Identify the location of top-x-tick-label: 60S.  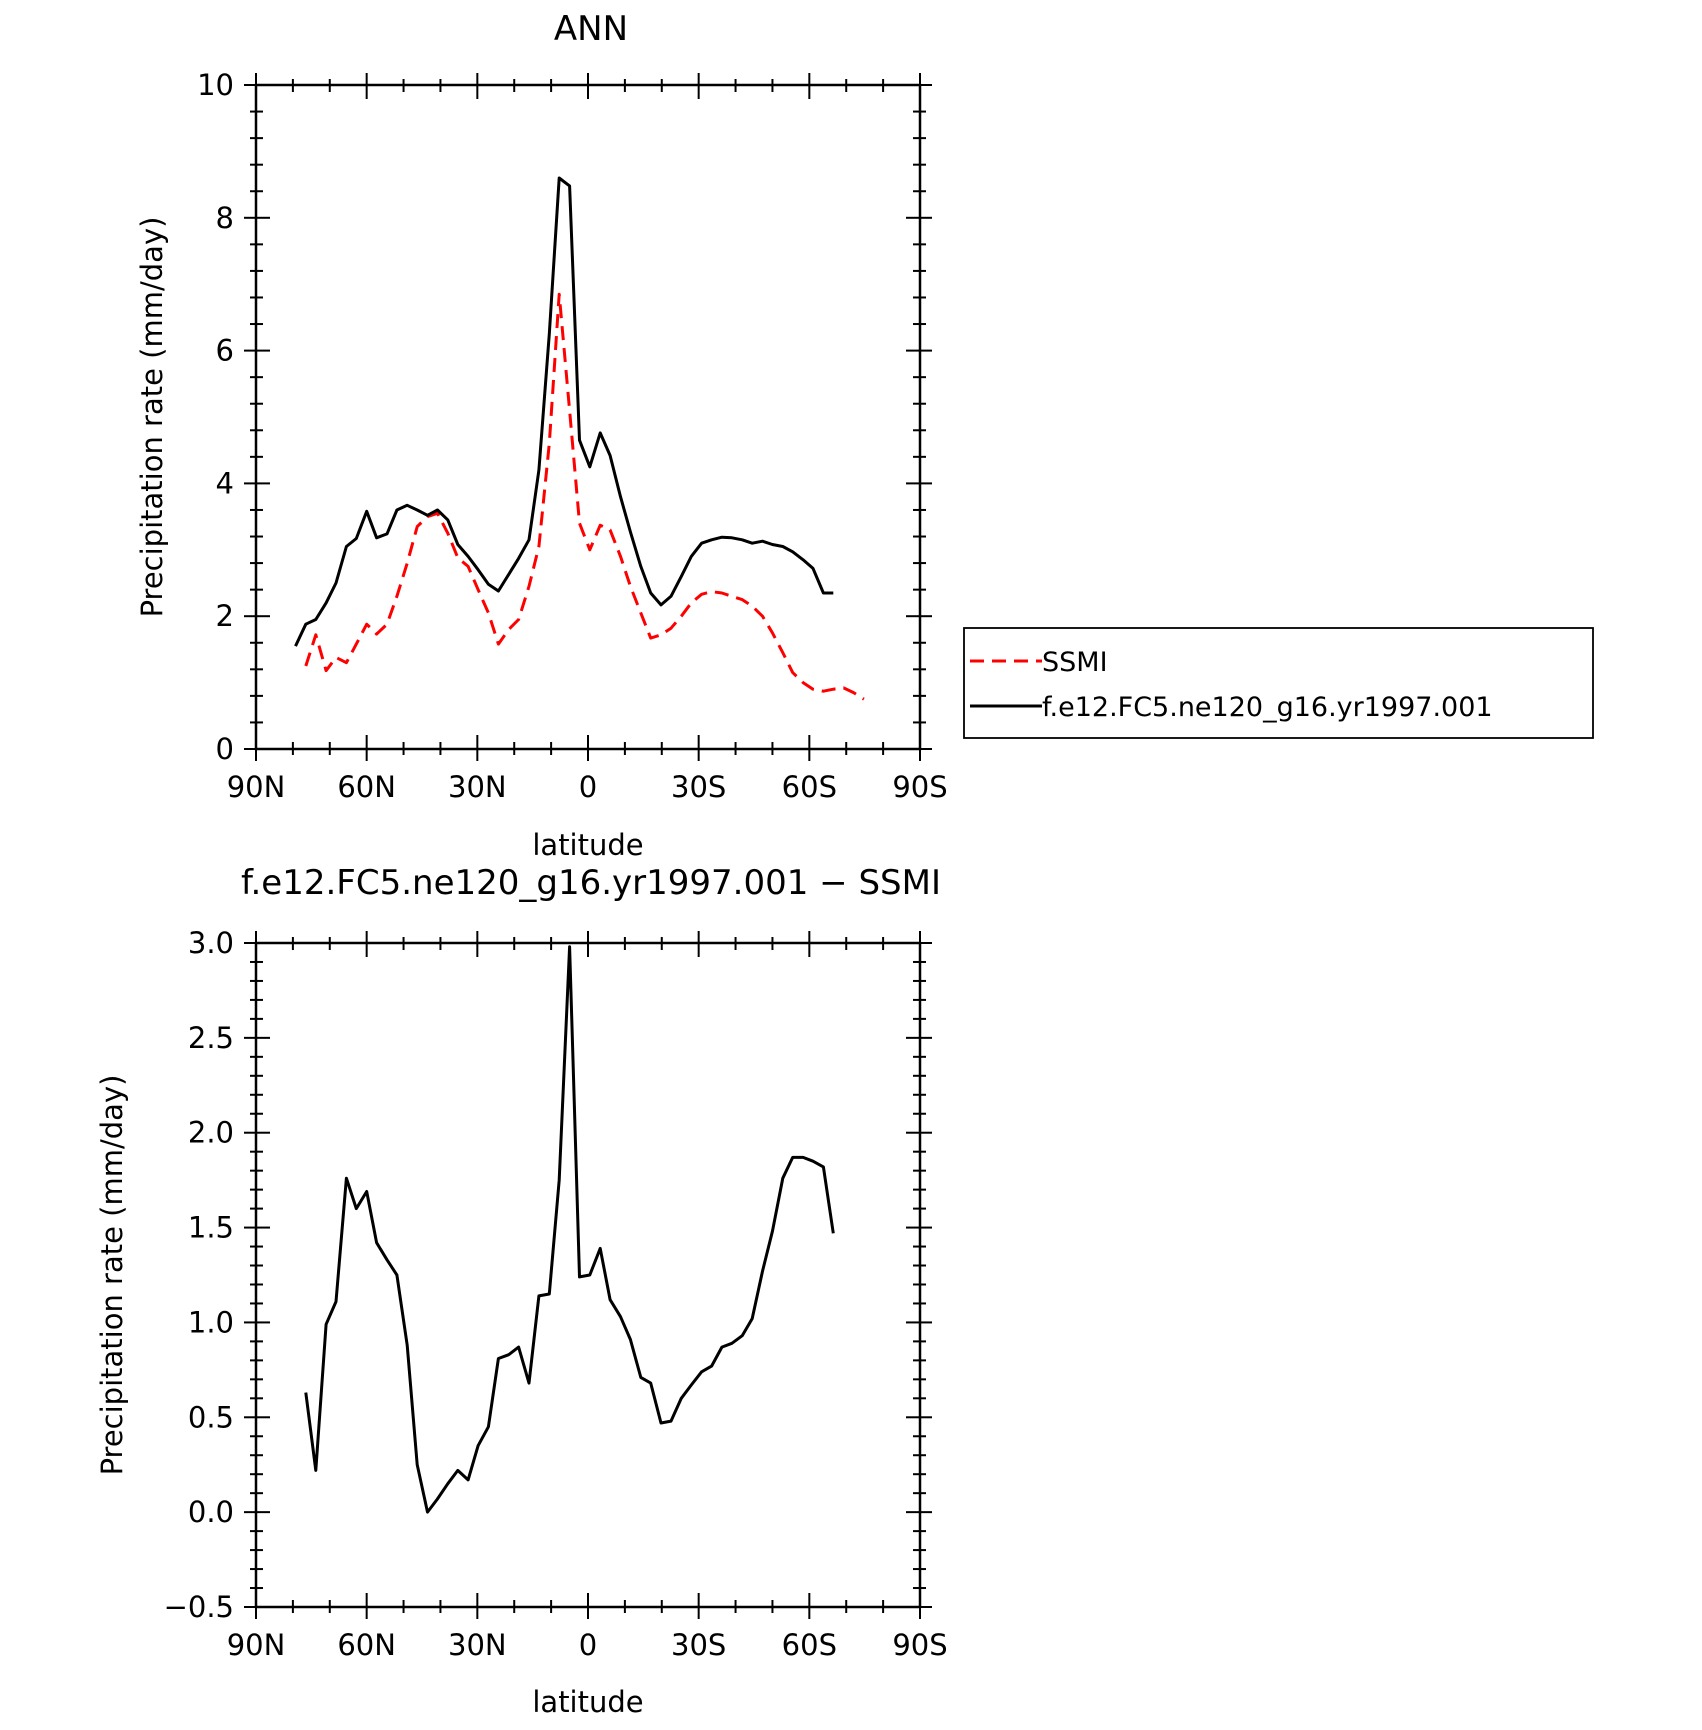
(809, 787).